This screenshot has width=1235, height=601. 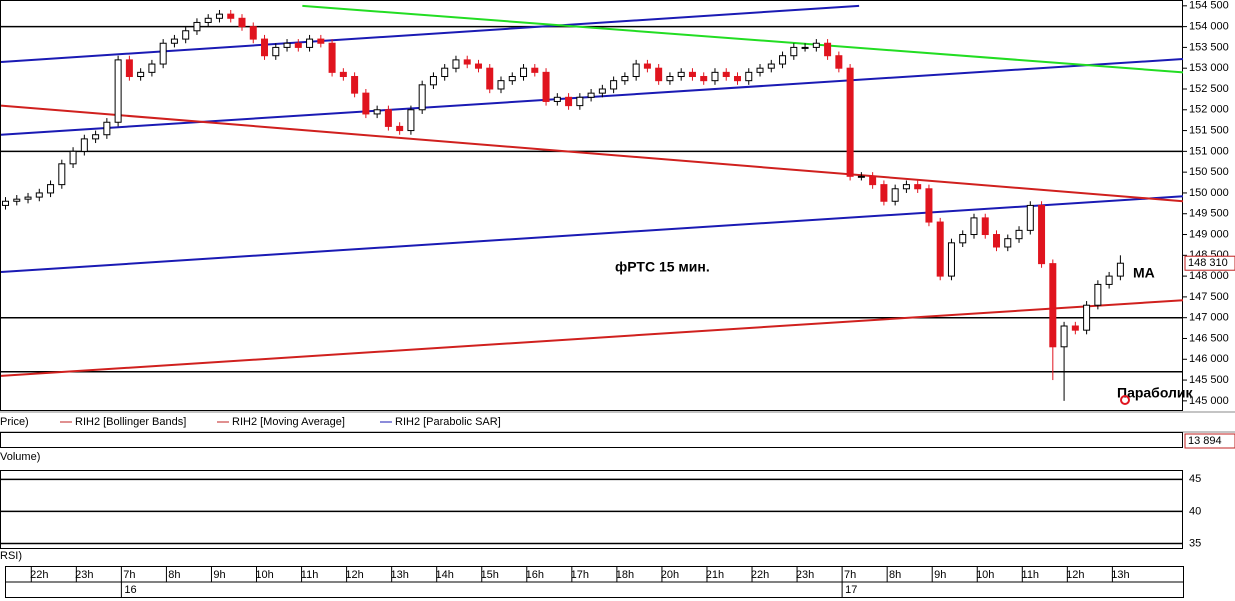 What do you see at coordinates (39, 575) in the screenshot?
I see `x-tick-label: 22h` at bounding box center [39, 575].